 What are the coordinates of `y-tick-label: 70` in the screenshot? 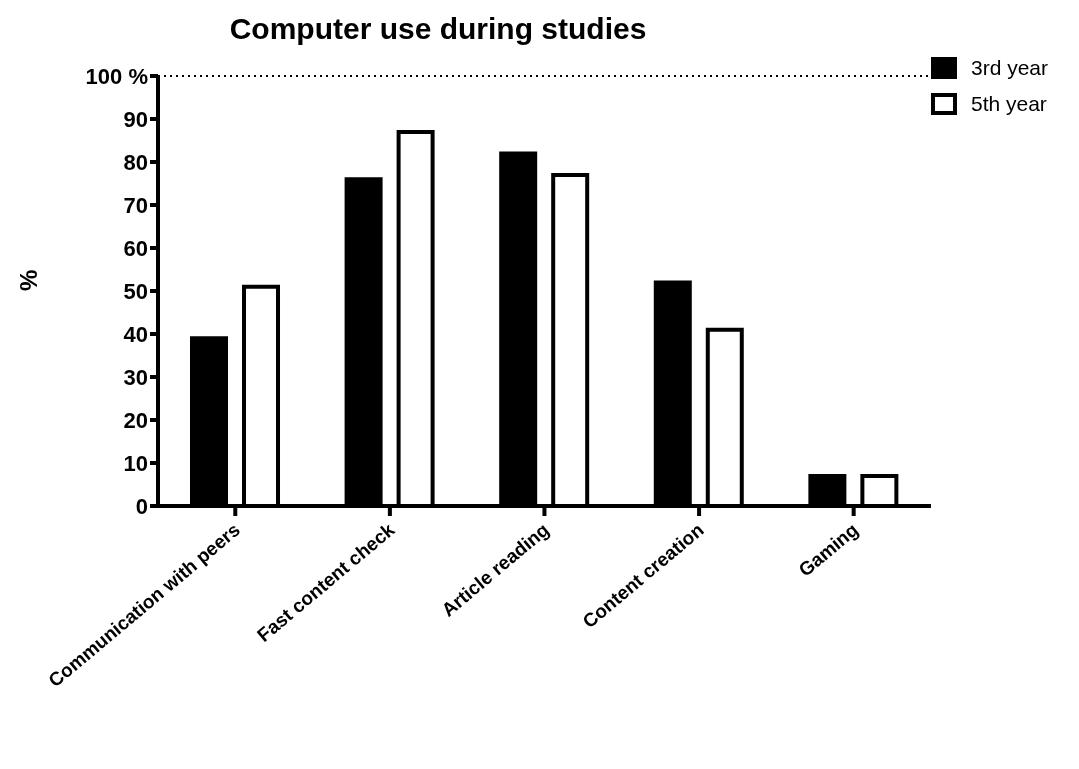 It's located at (135, 205).